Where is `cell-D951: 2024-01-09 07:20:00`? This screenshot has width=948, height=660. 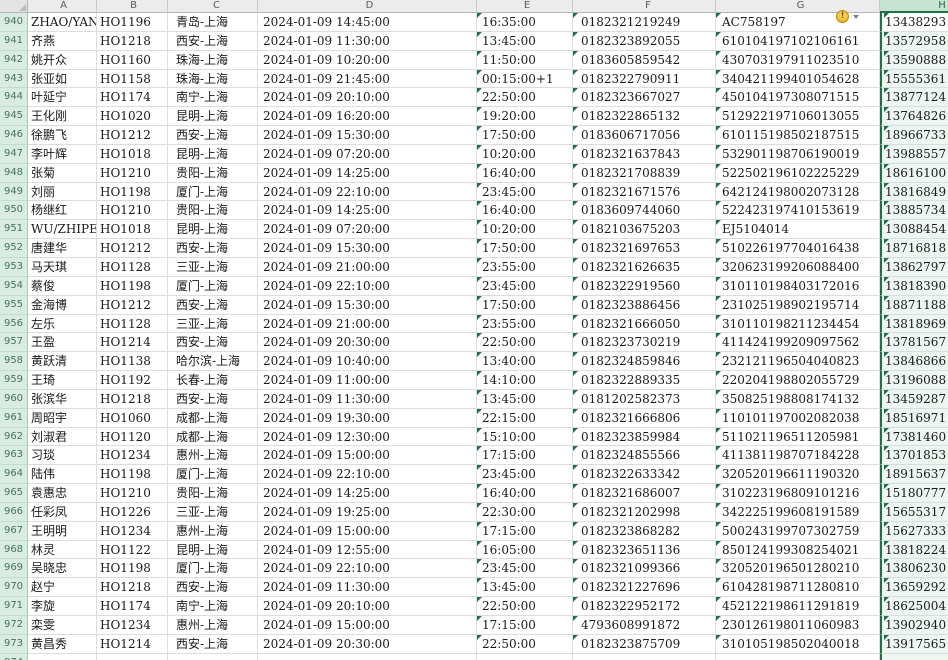 cell-D951: 2024-01-09 07:20:00 is located at coordinates (367, 230).